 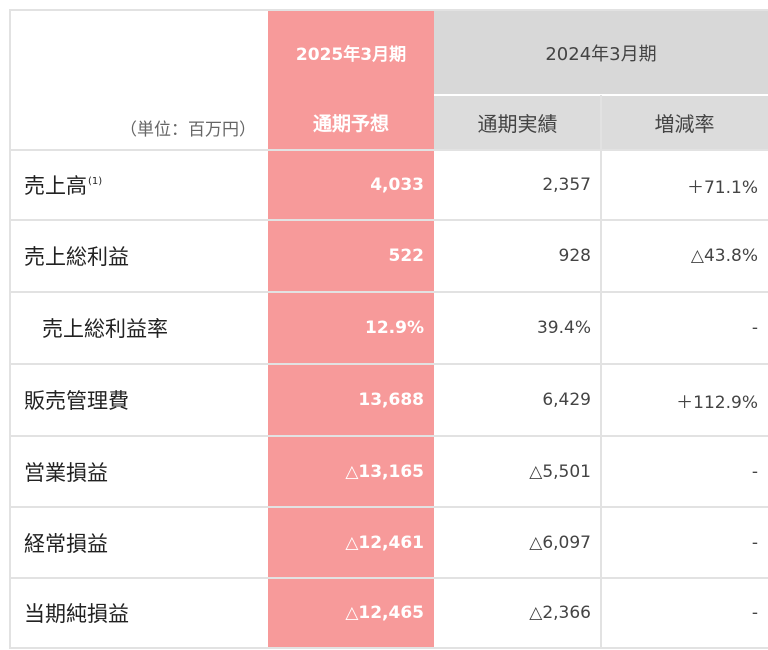 What do you see at coordinates (517, 328) in the screenshot?
I see `actual-value: 39.4%` at bounding box center [517, 328].